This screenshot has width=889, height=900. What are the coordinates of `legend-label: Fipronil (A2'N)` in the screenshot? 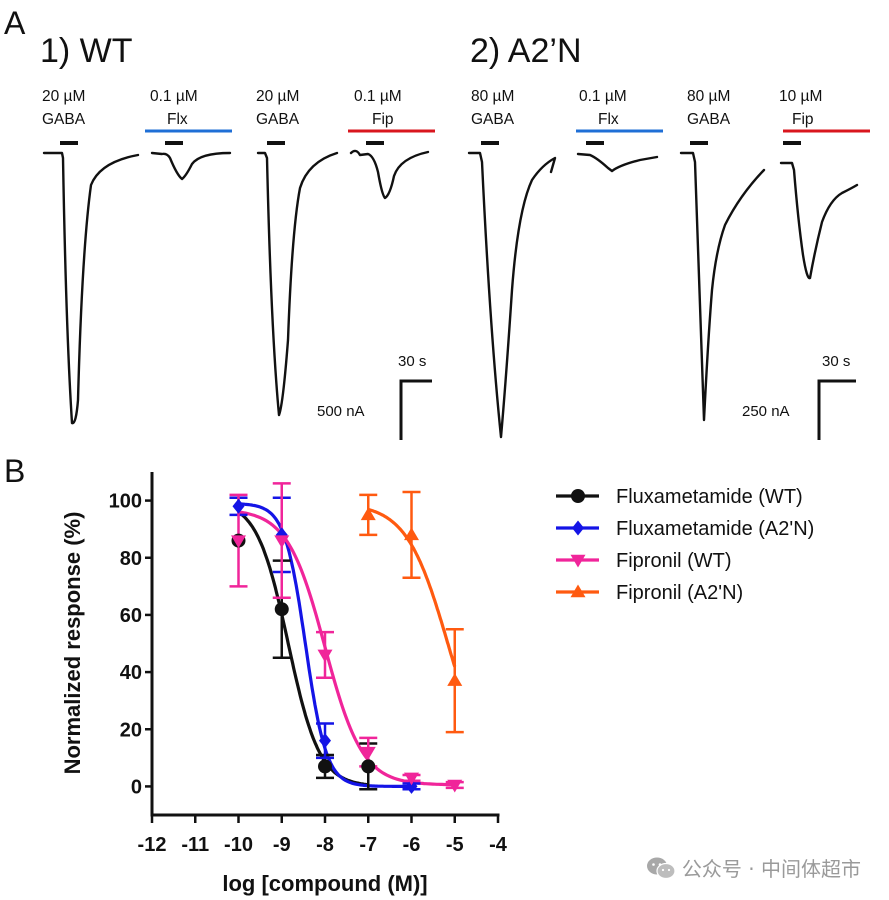 It's located at (679, 593).